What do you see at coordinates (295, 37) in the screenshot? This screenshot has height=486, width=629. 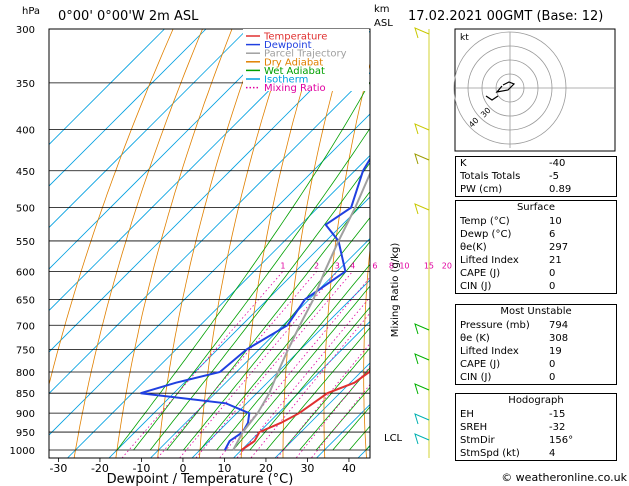 I see `legend-label: Temperature` at bounding box center [295, 37].